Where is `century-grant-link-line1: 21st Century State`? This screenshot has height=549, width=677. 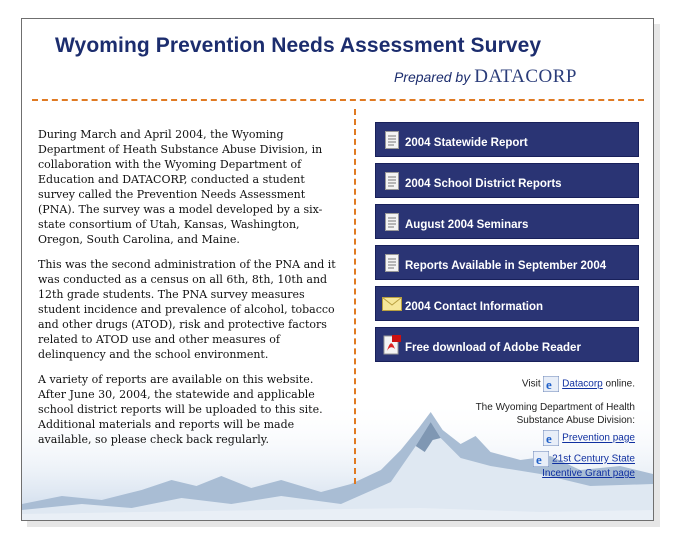 century-grant-link-line1: 21st Century State is located at coordinates (593, 459).